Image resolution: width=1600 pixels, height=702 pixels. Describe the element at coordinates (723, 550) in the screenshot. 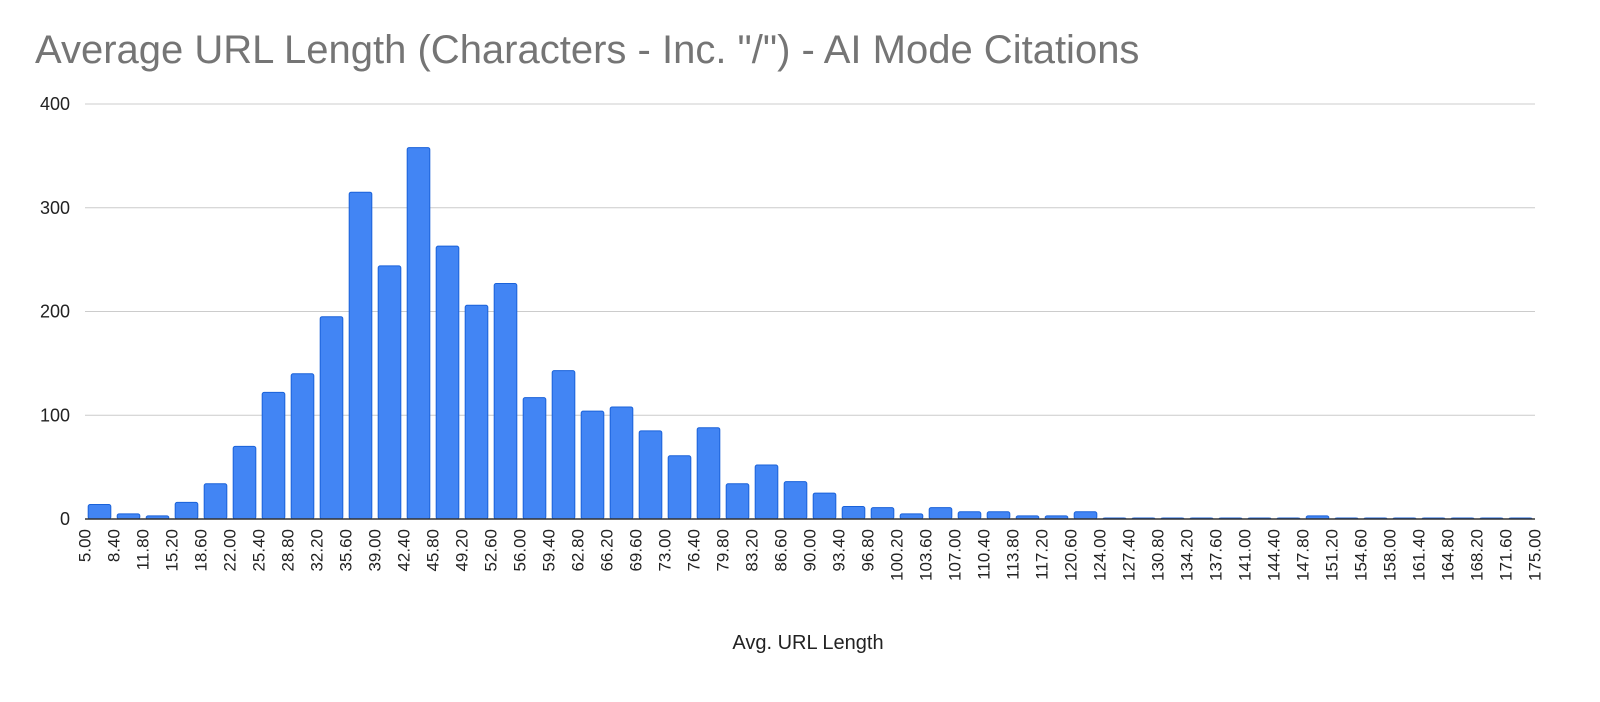

I see `x-tick-label: 79.80` at that location.